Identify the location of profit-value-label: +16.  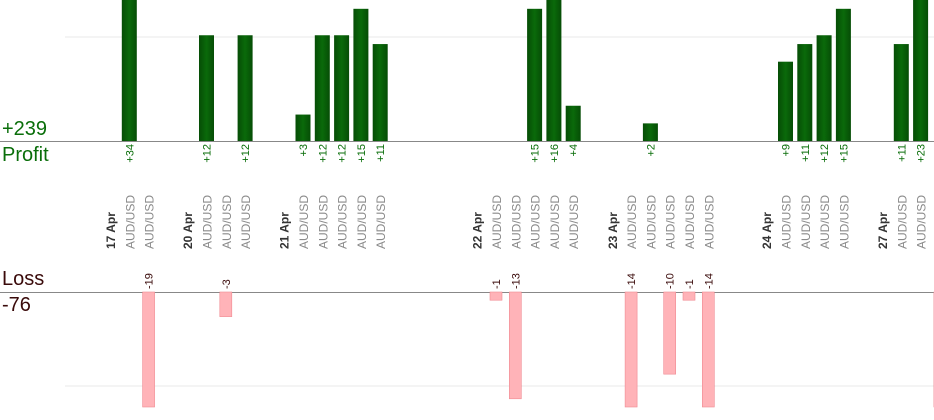
(555, 153).